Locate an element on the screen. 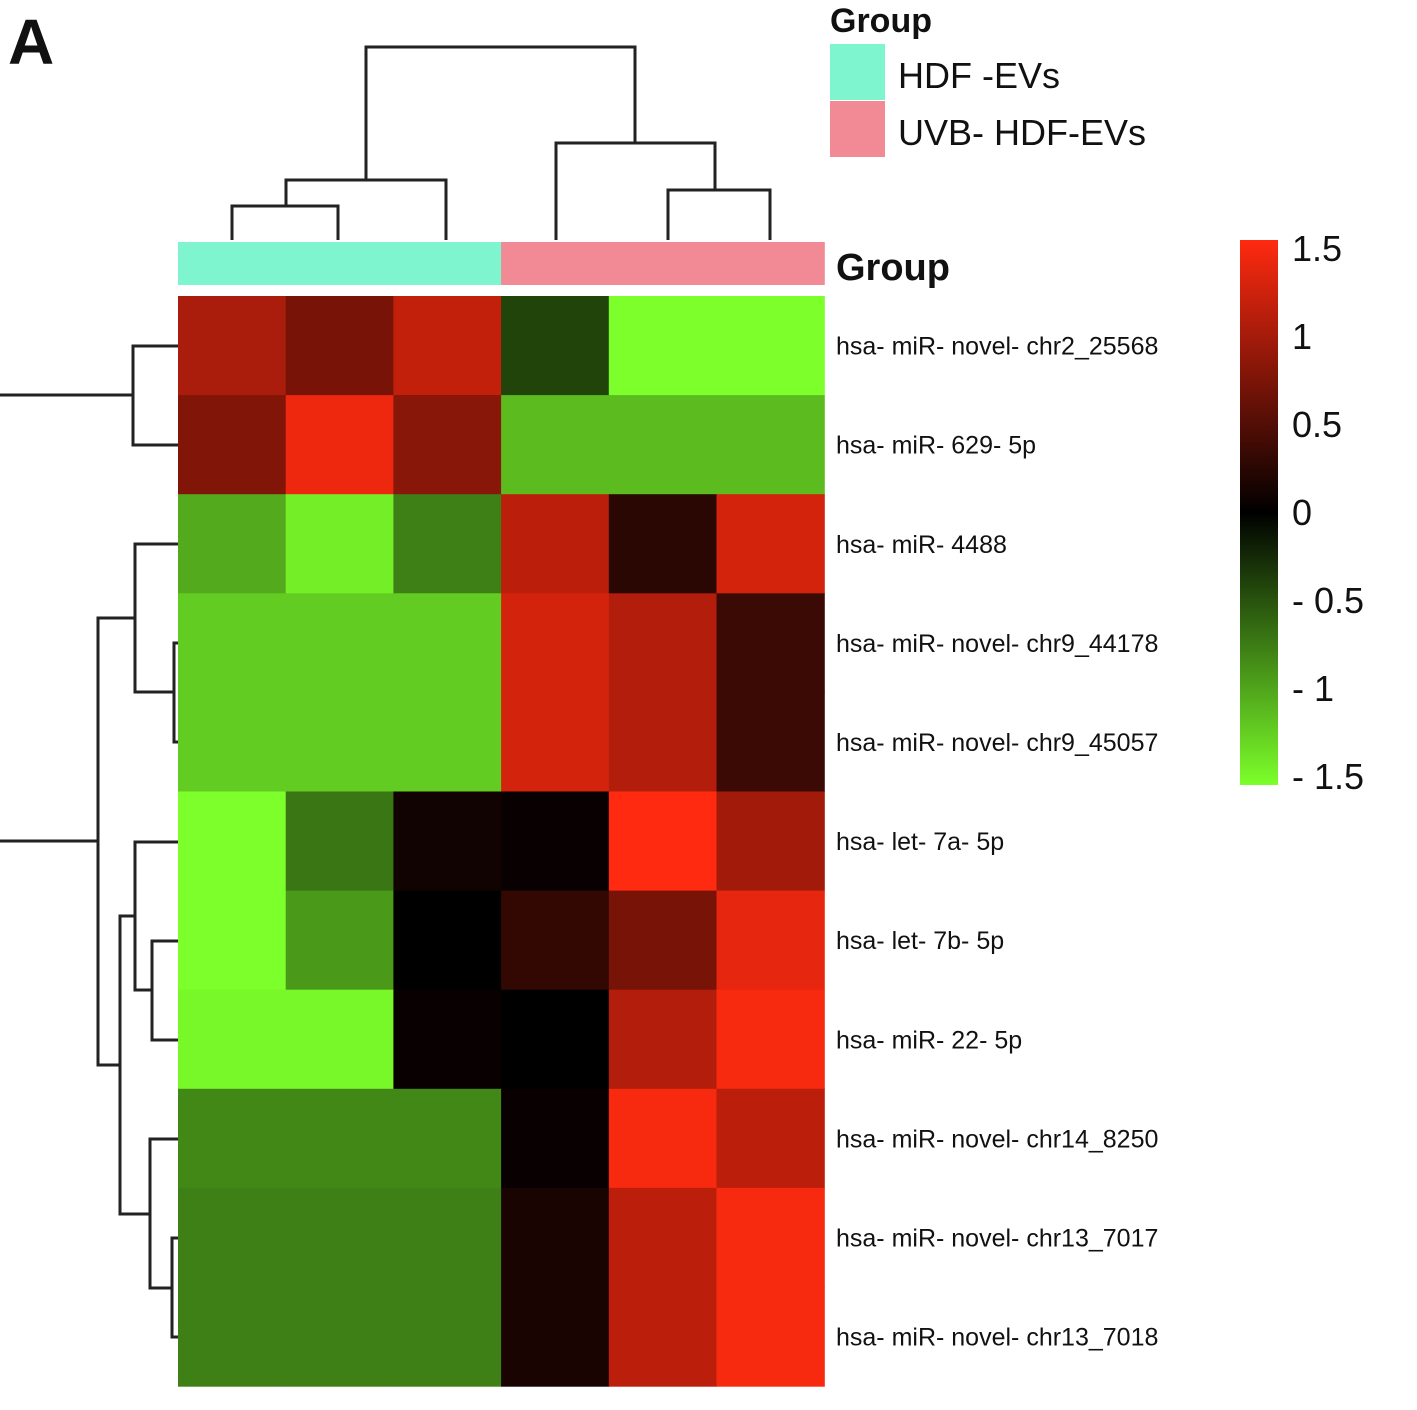  colorbar-tick-label: 0 is located at coordinates (1302, 512).